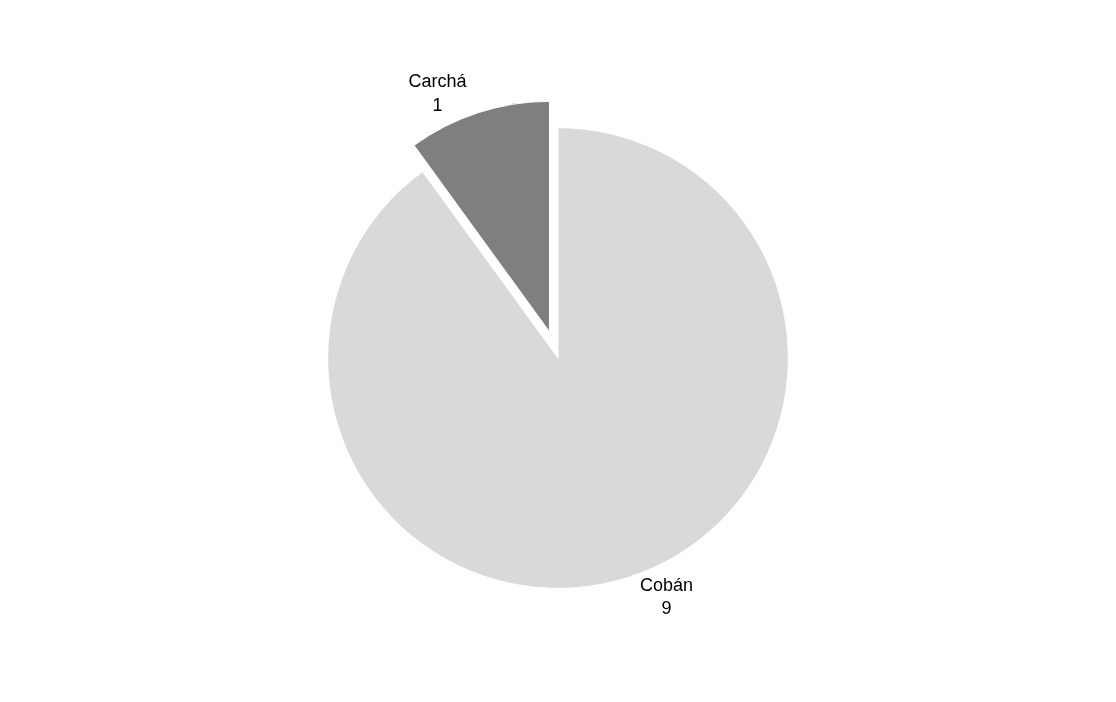 The height and width of the screenshot is (702, 1116). Describe the element at coordinates (666, 608) in the screenshot. I see `data-label: 9` at that location.